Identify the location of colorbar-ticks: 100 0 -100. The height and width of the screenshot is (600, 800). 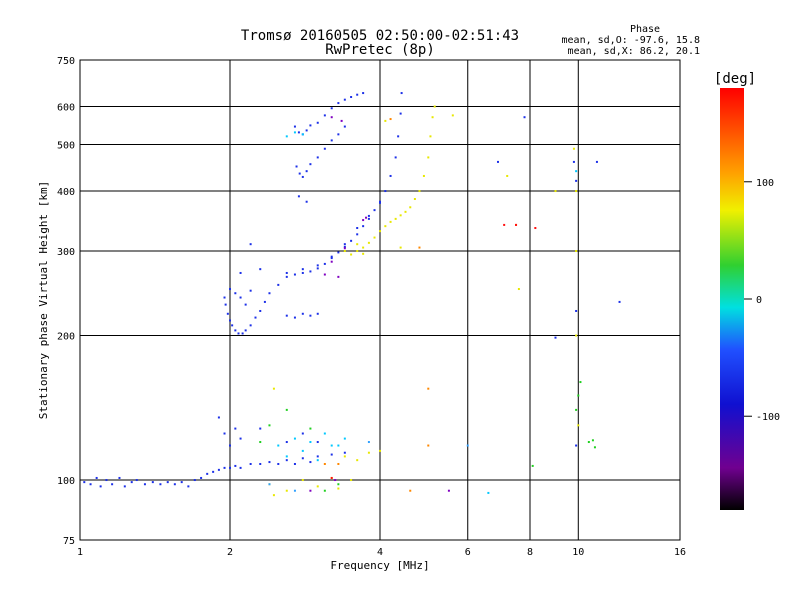
(762, 300).